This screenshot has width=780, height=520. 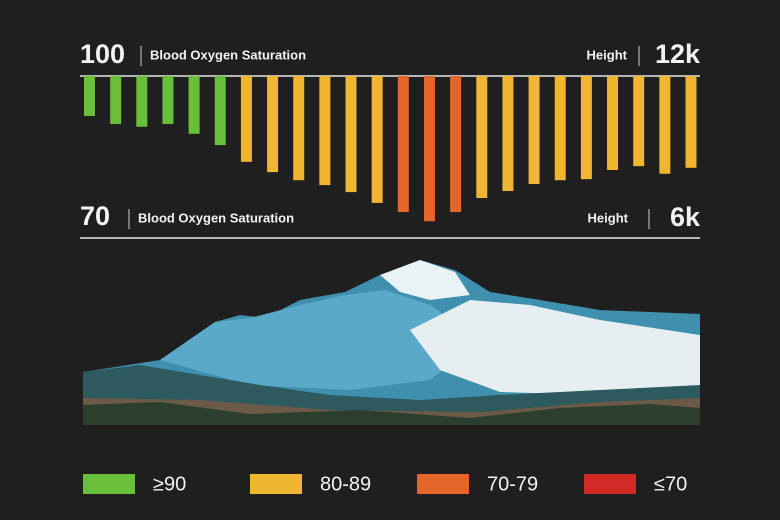 I want to click on legend-label: 70-79, so click(x=512, y=484).